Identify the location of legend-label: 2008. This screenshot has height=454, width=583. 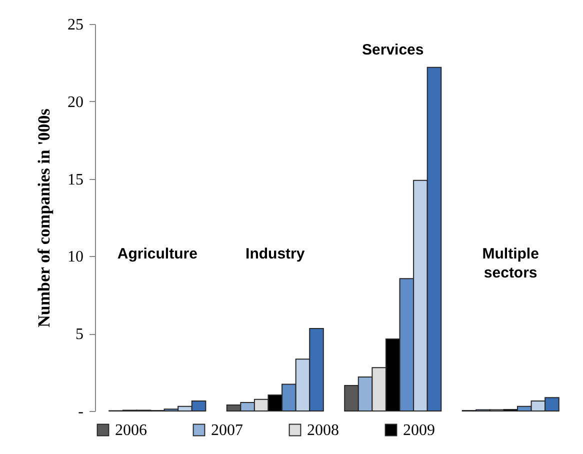
(323, 430).